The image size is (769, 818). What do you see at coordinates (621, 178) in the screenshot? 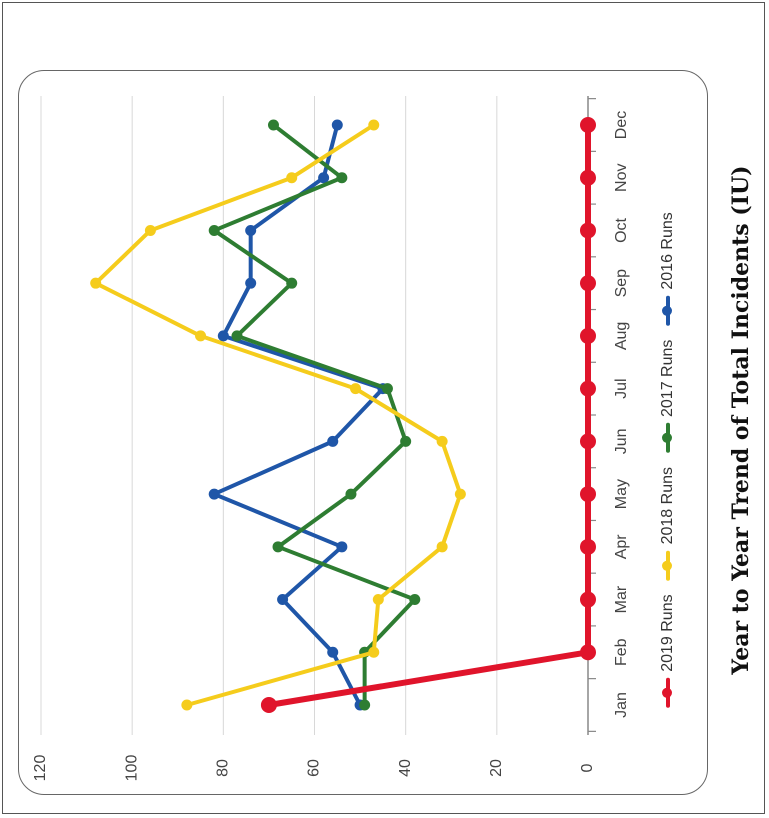
I see `x-tick-label: Nov` at bounding box center [621, 178].